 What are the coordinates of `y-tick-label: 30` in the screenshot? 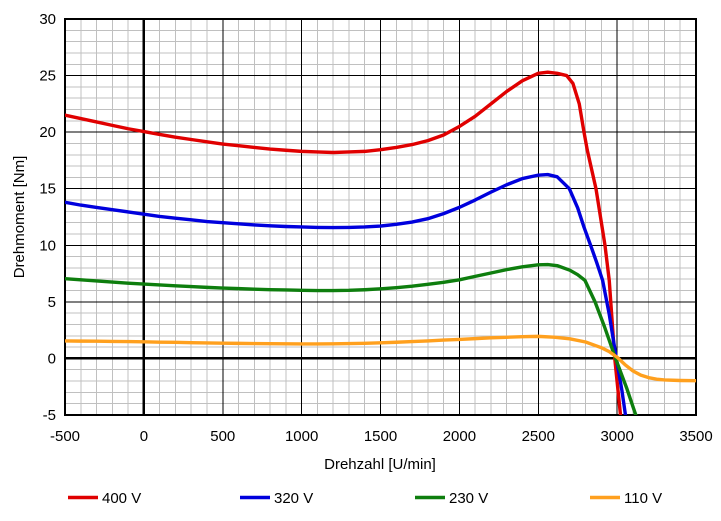 It's located at (47, 19).